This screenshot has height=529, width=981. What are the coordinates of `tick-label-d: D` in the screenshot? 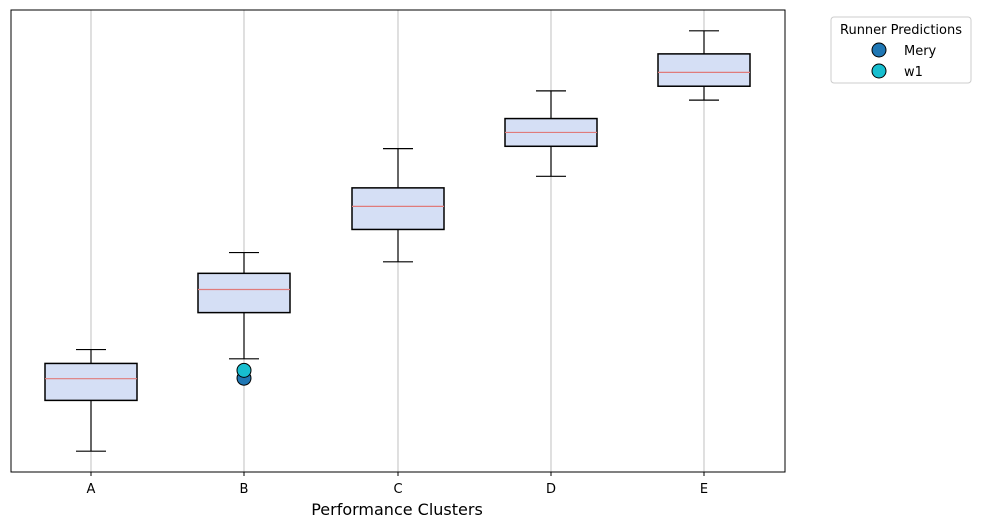 It's located at (551, 489).